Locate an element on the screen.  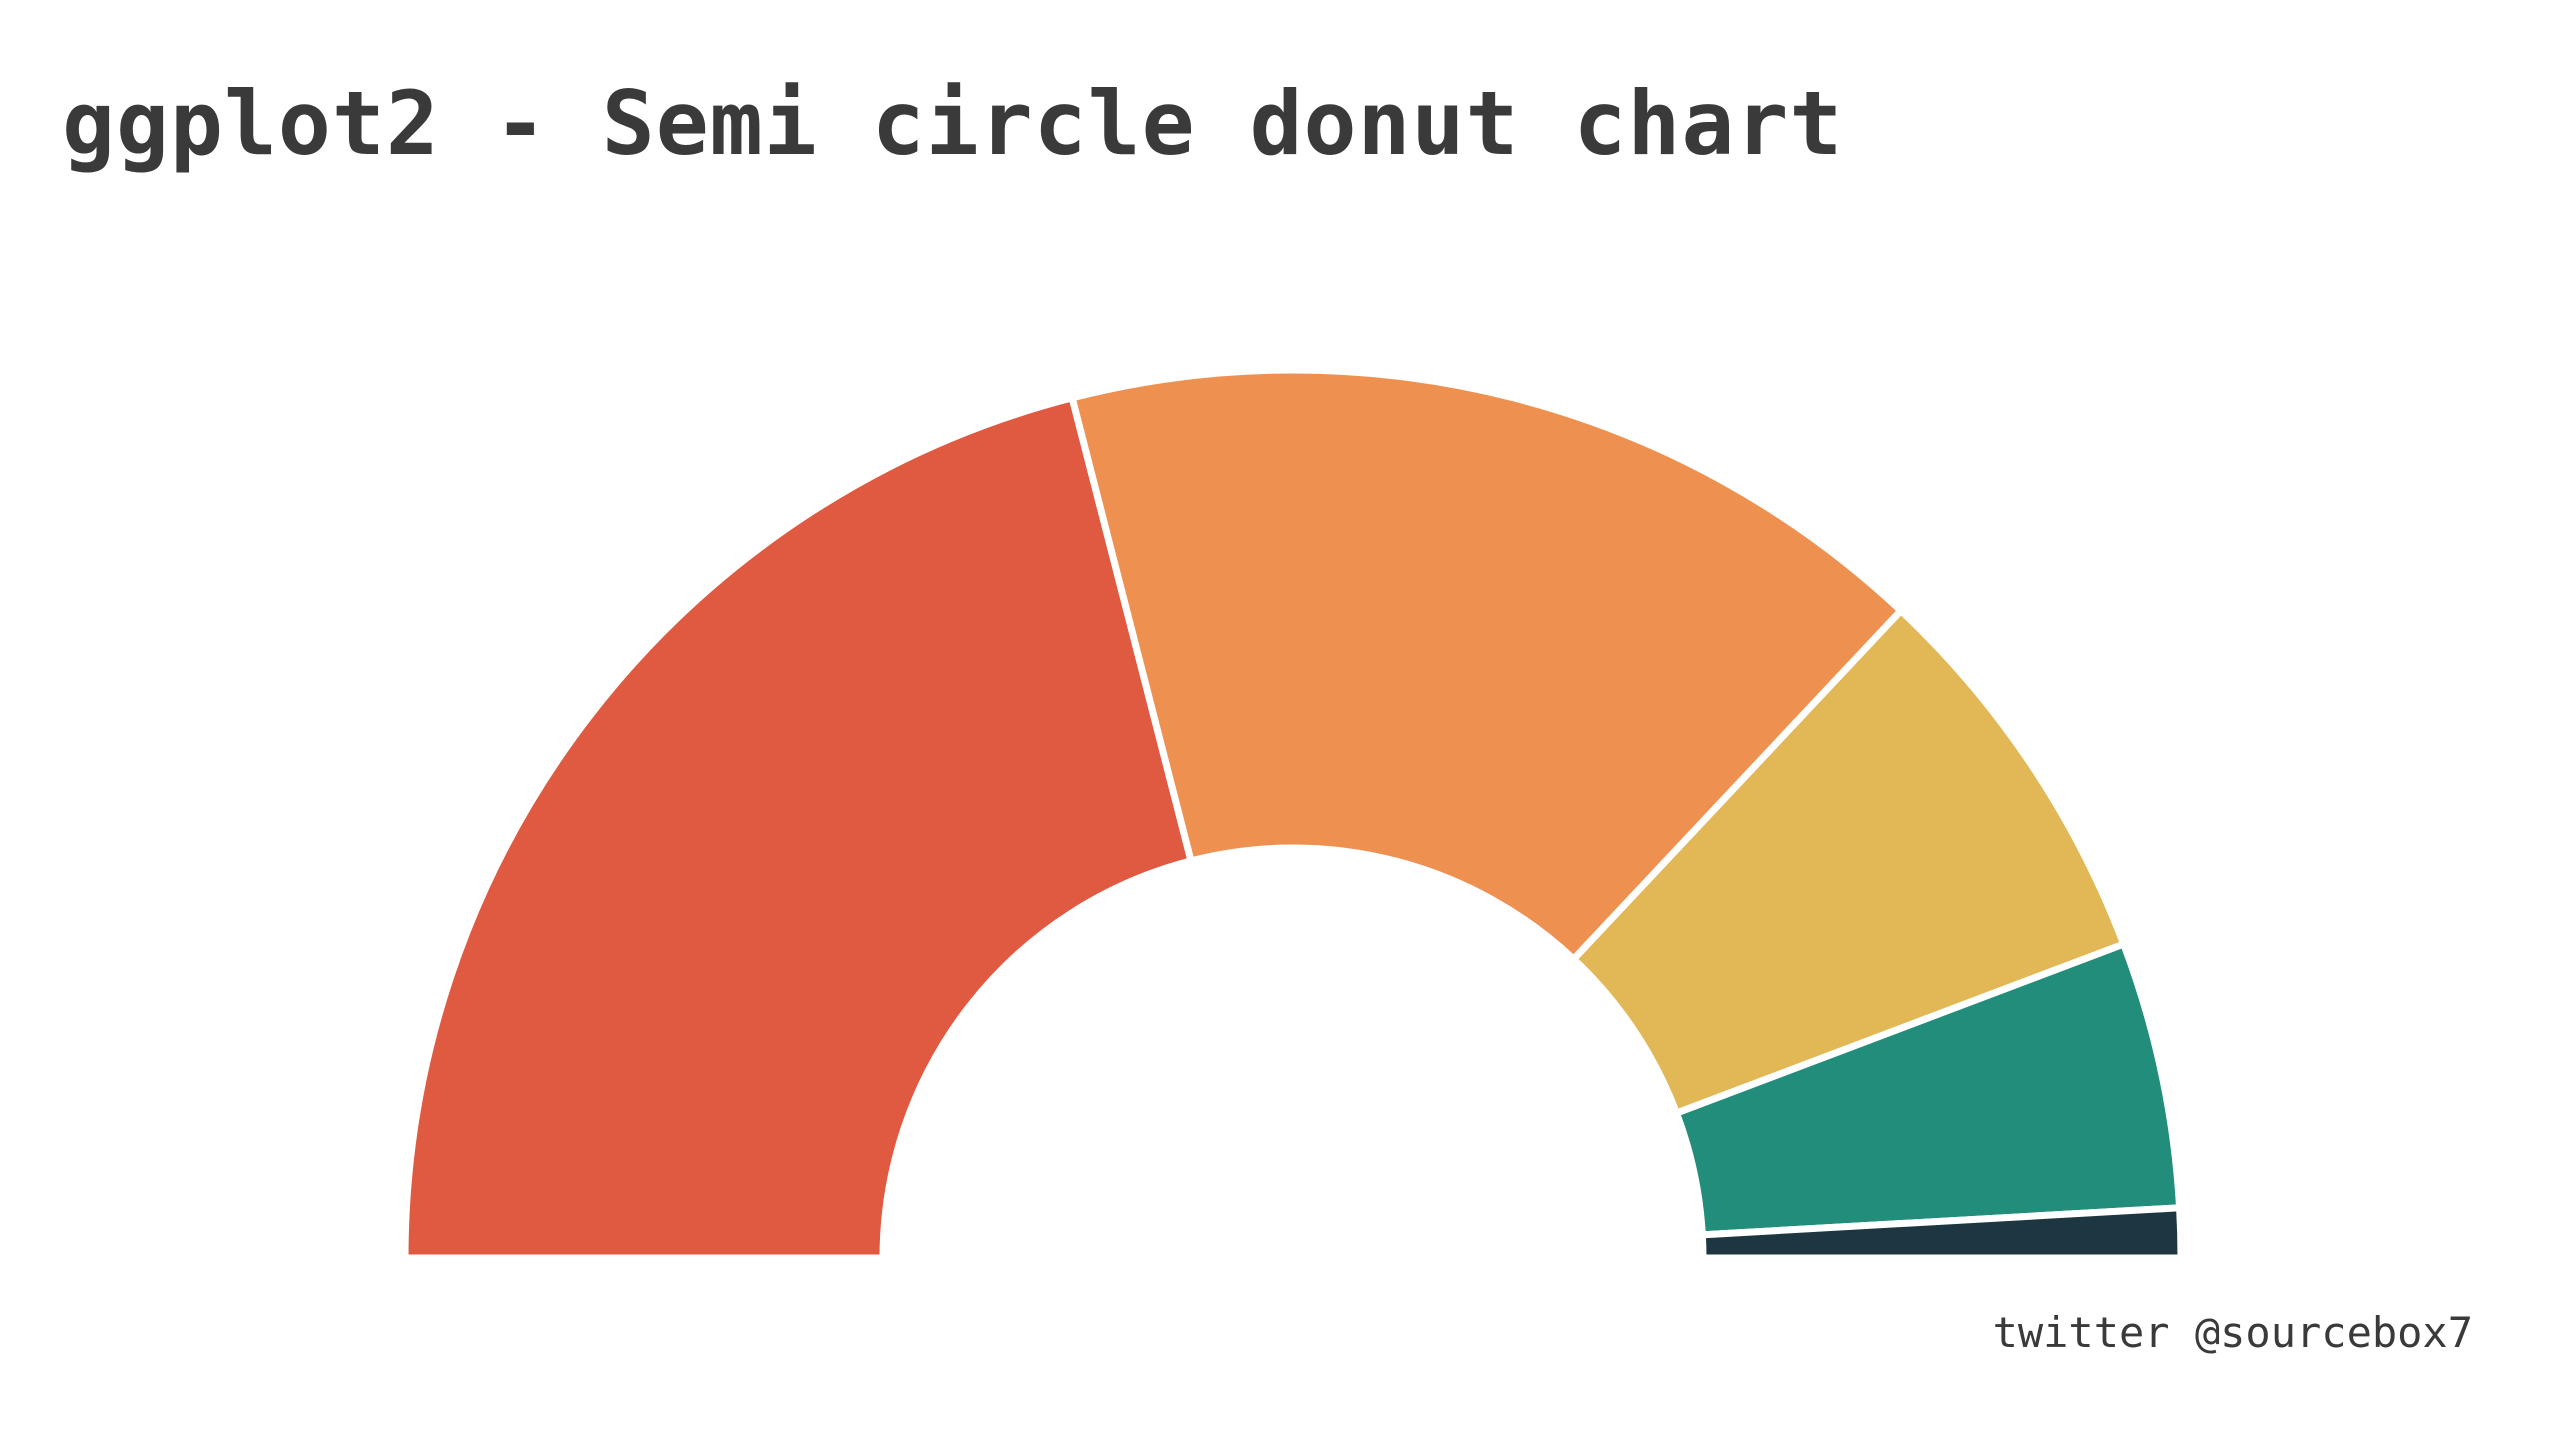
donut-baseline-mask is located at coordinates (1293, 1269).